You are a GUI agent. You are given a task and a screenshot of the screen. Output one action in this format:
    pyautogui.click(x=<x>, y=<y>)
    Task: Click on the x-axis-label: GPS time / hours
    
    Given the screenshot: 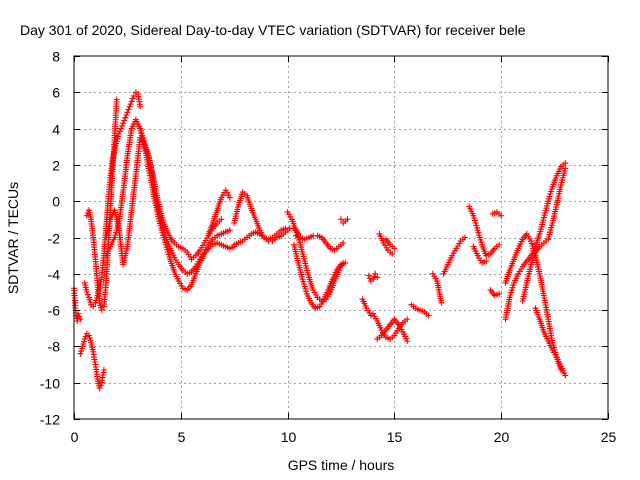 What is the action you would take?
    pyautogui.click(x=341, y=465)
    